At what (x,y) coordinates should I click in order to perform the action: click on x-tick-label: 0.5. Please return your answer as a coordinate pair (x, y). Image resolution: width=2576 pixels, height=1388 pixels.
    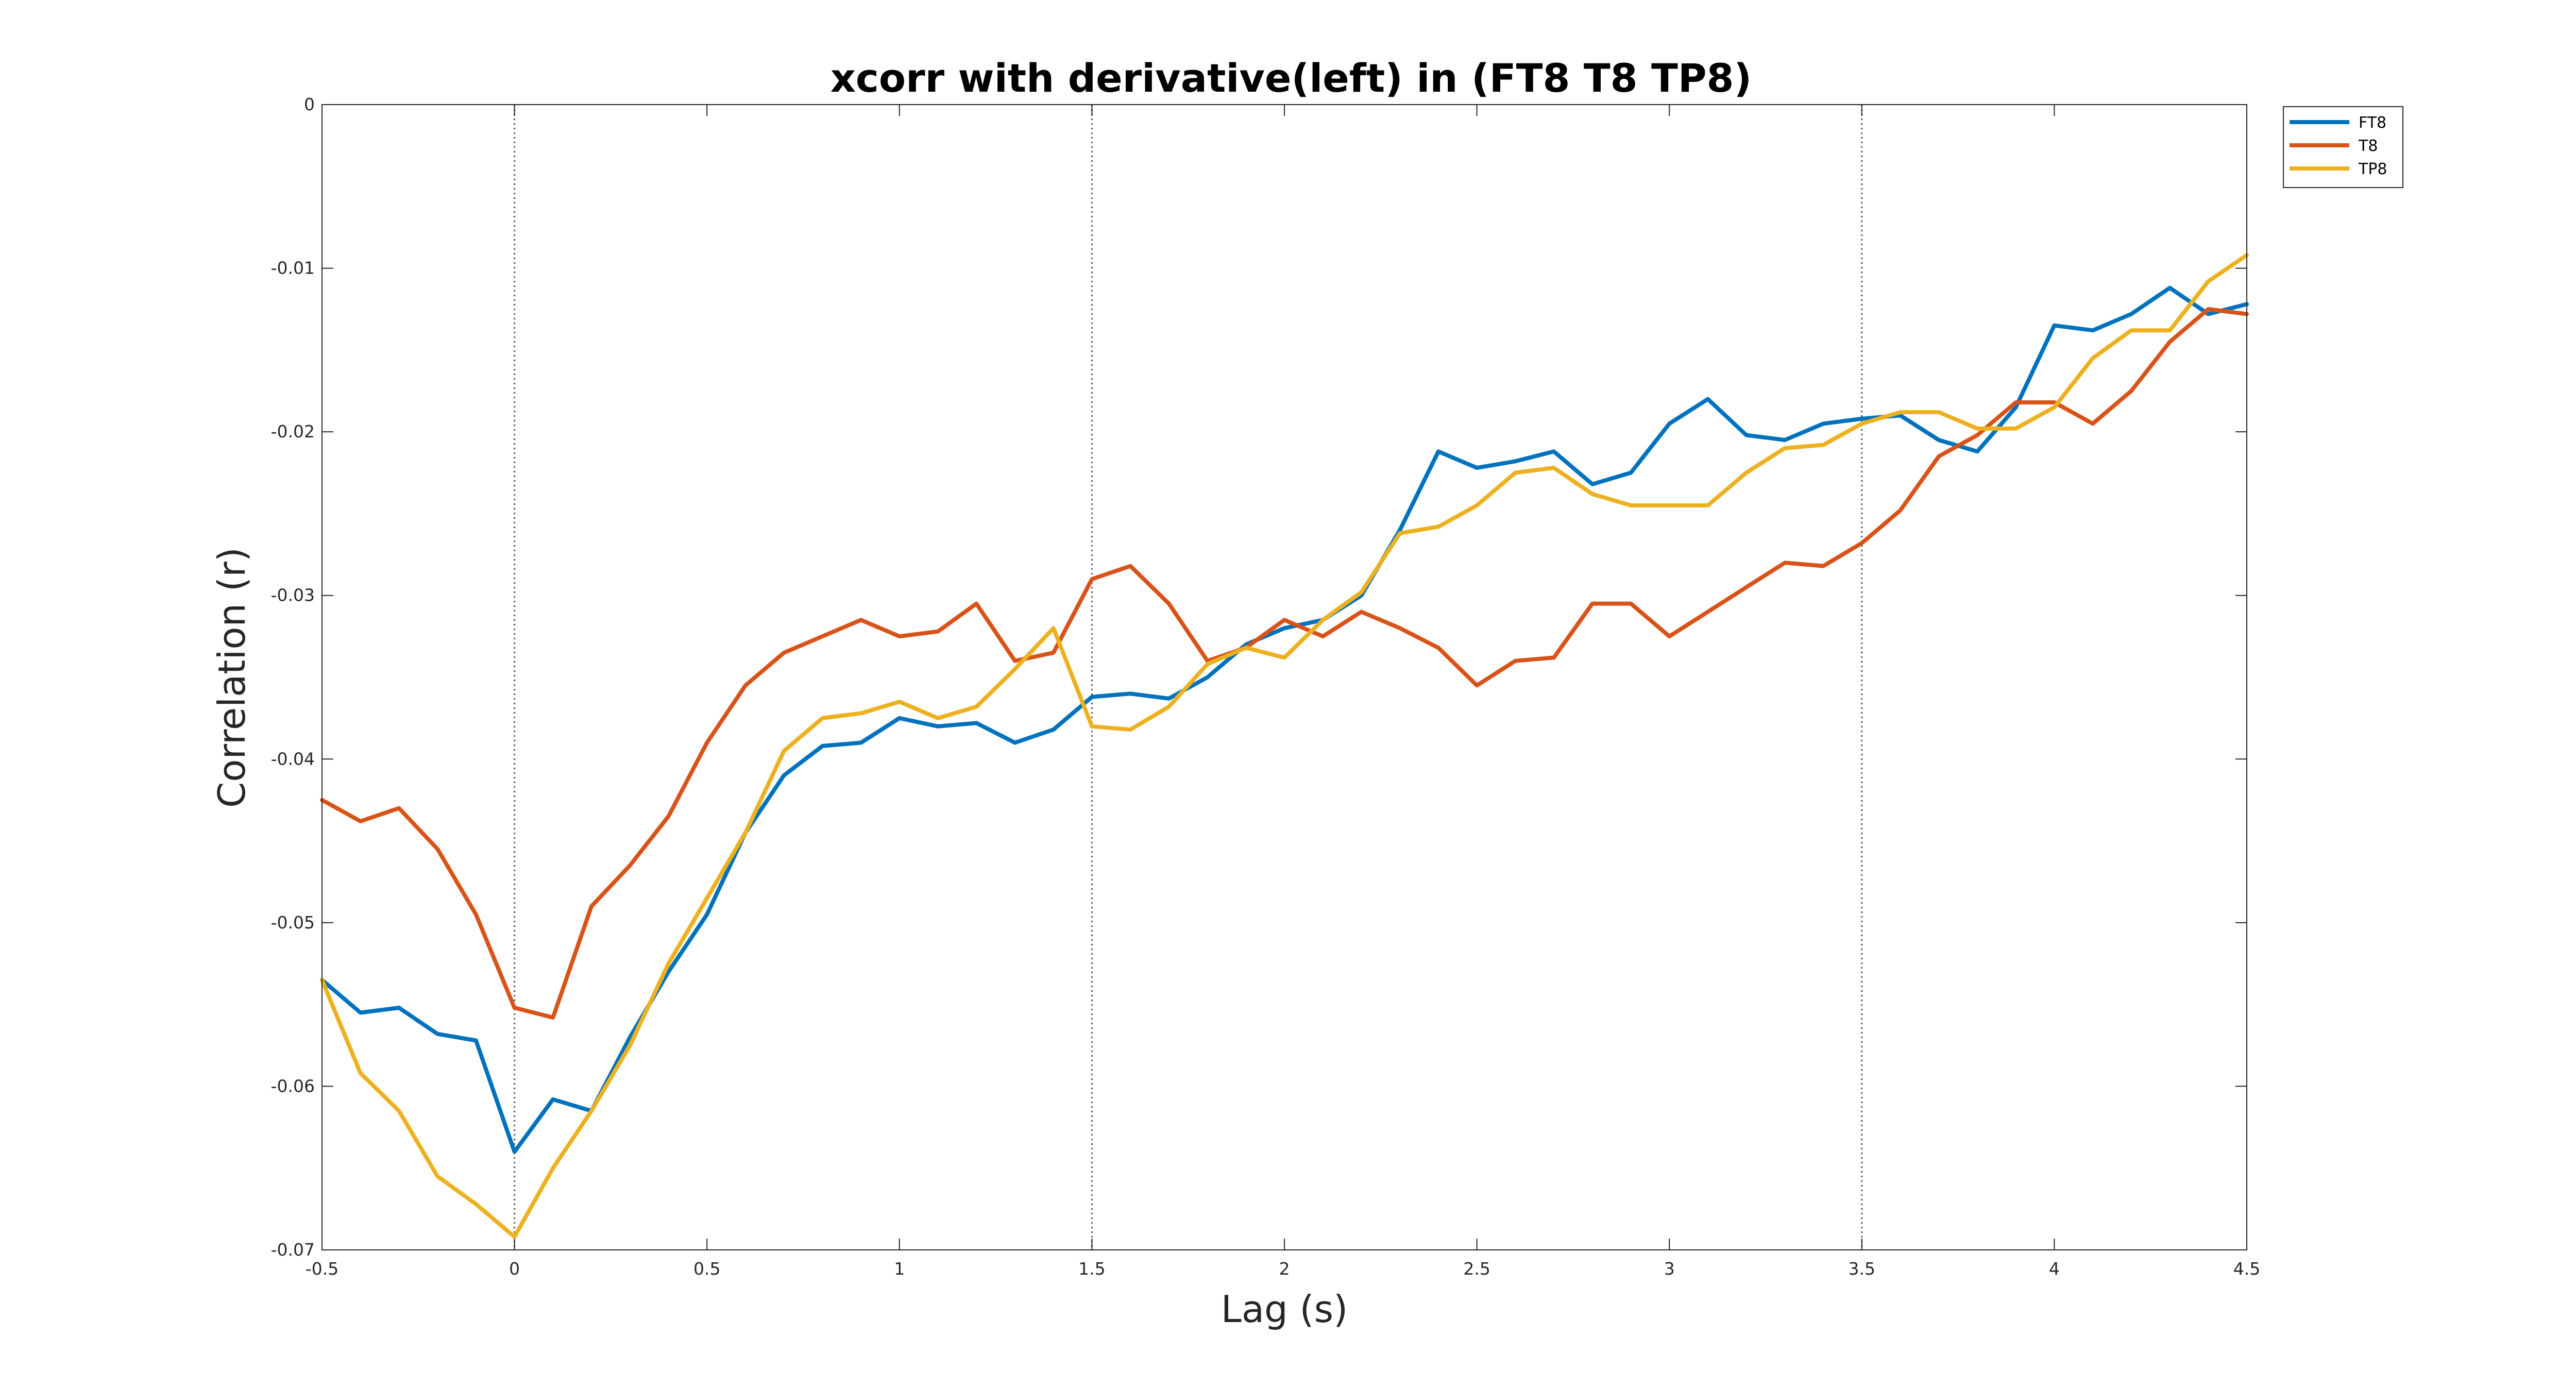
    Looking at the image, I should click on (706, 1269).